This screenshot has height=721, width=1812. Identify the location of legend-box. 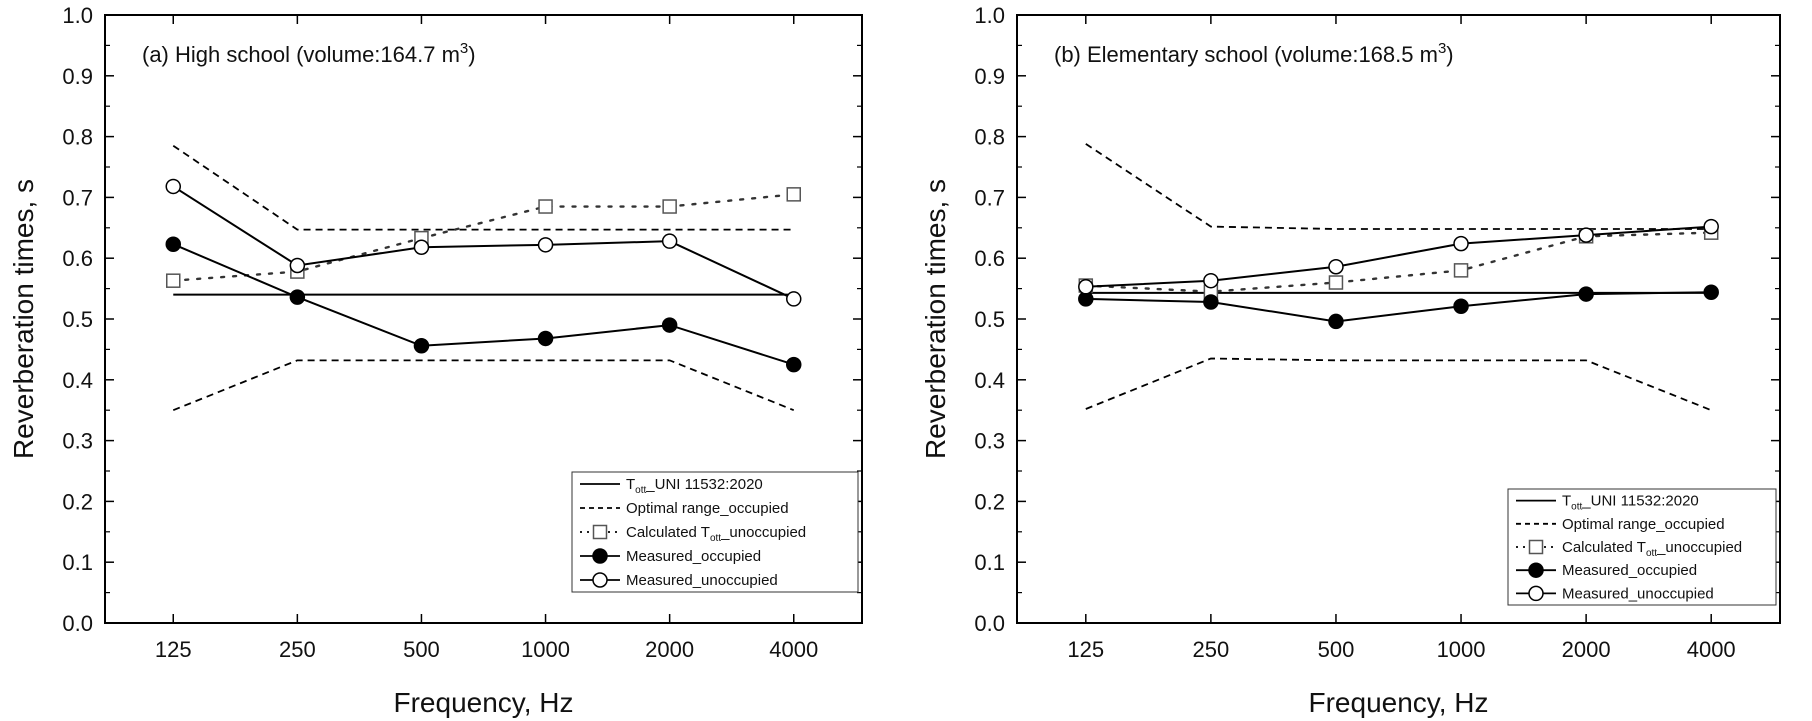
(715, 532).